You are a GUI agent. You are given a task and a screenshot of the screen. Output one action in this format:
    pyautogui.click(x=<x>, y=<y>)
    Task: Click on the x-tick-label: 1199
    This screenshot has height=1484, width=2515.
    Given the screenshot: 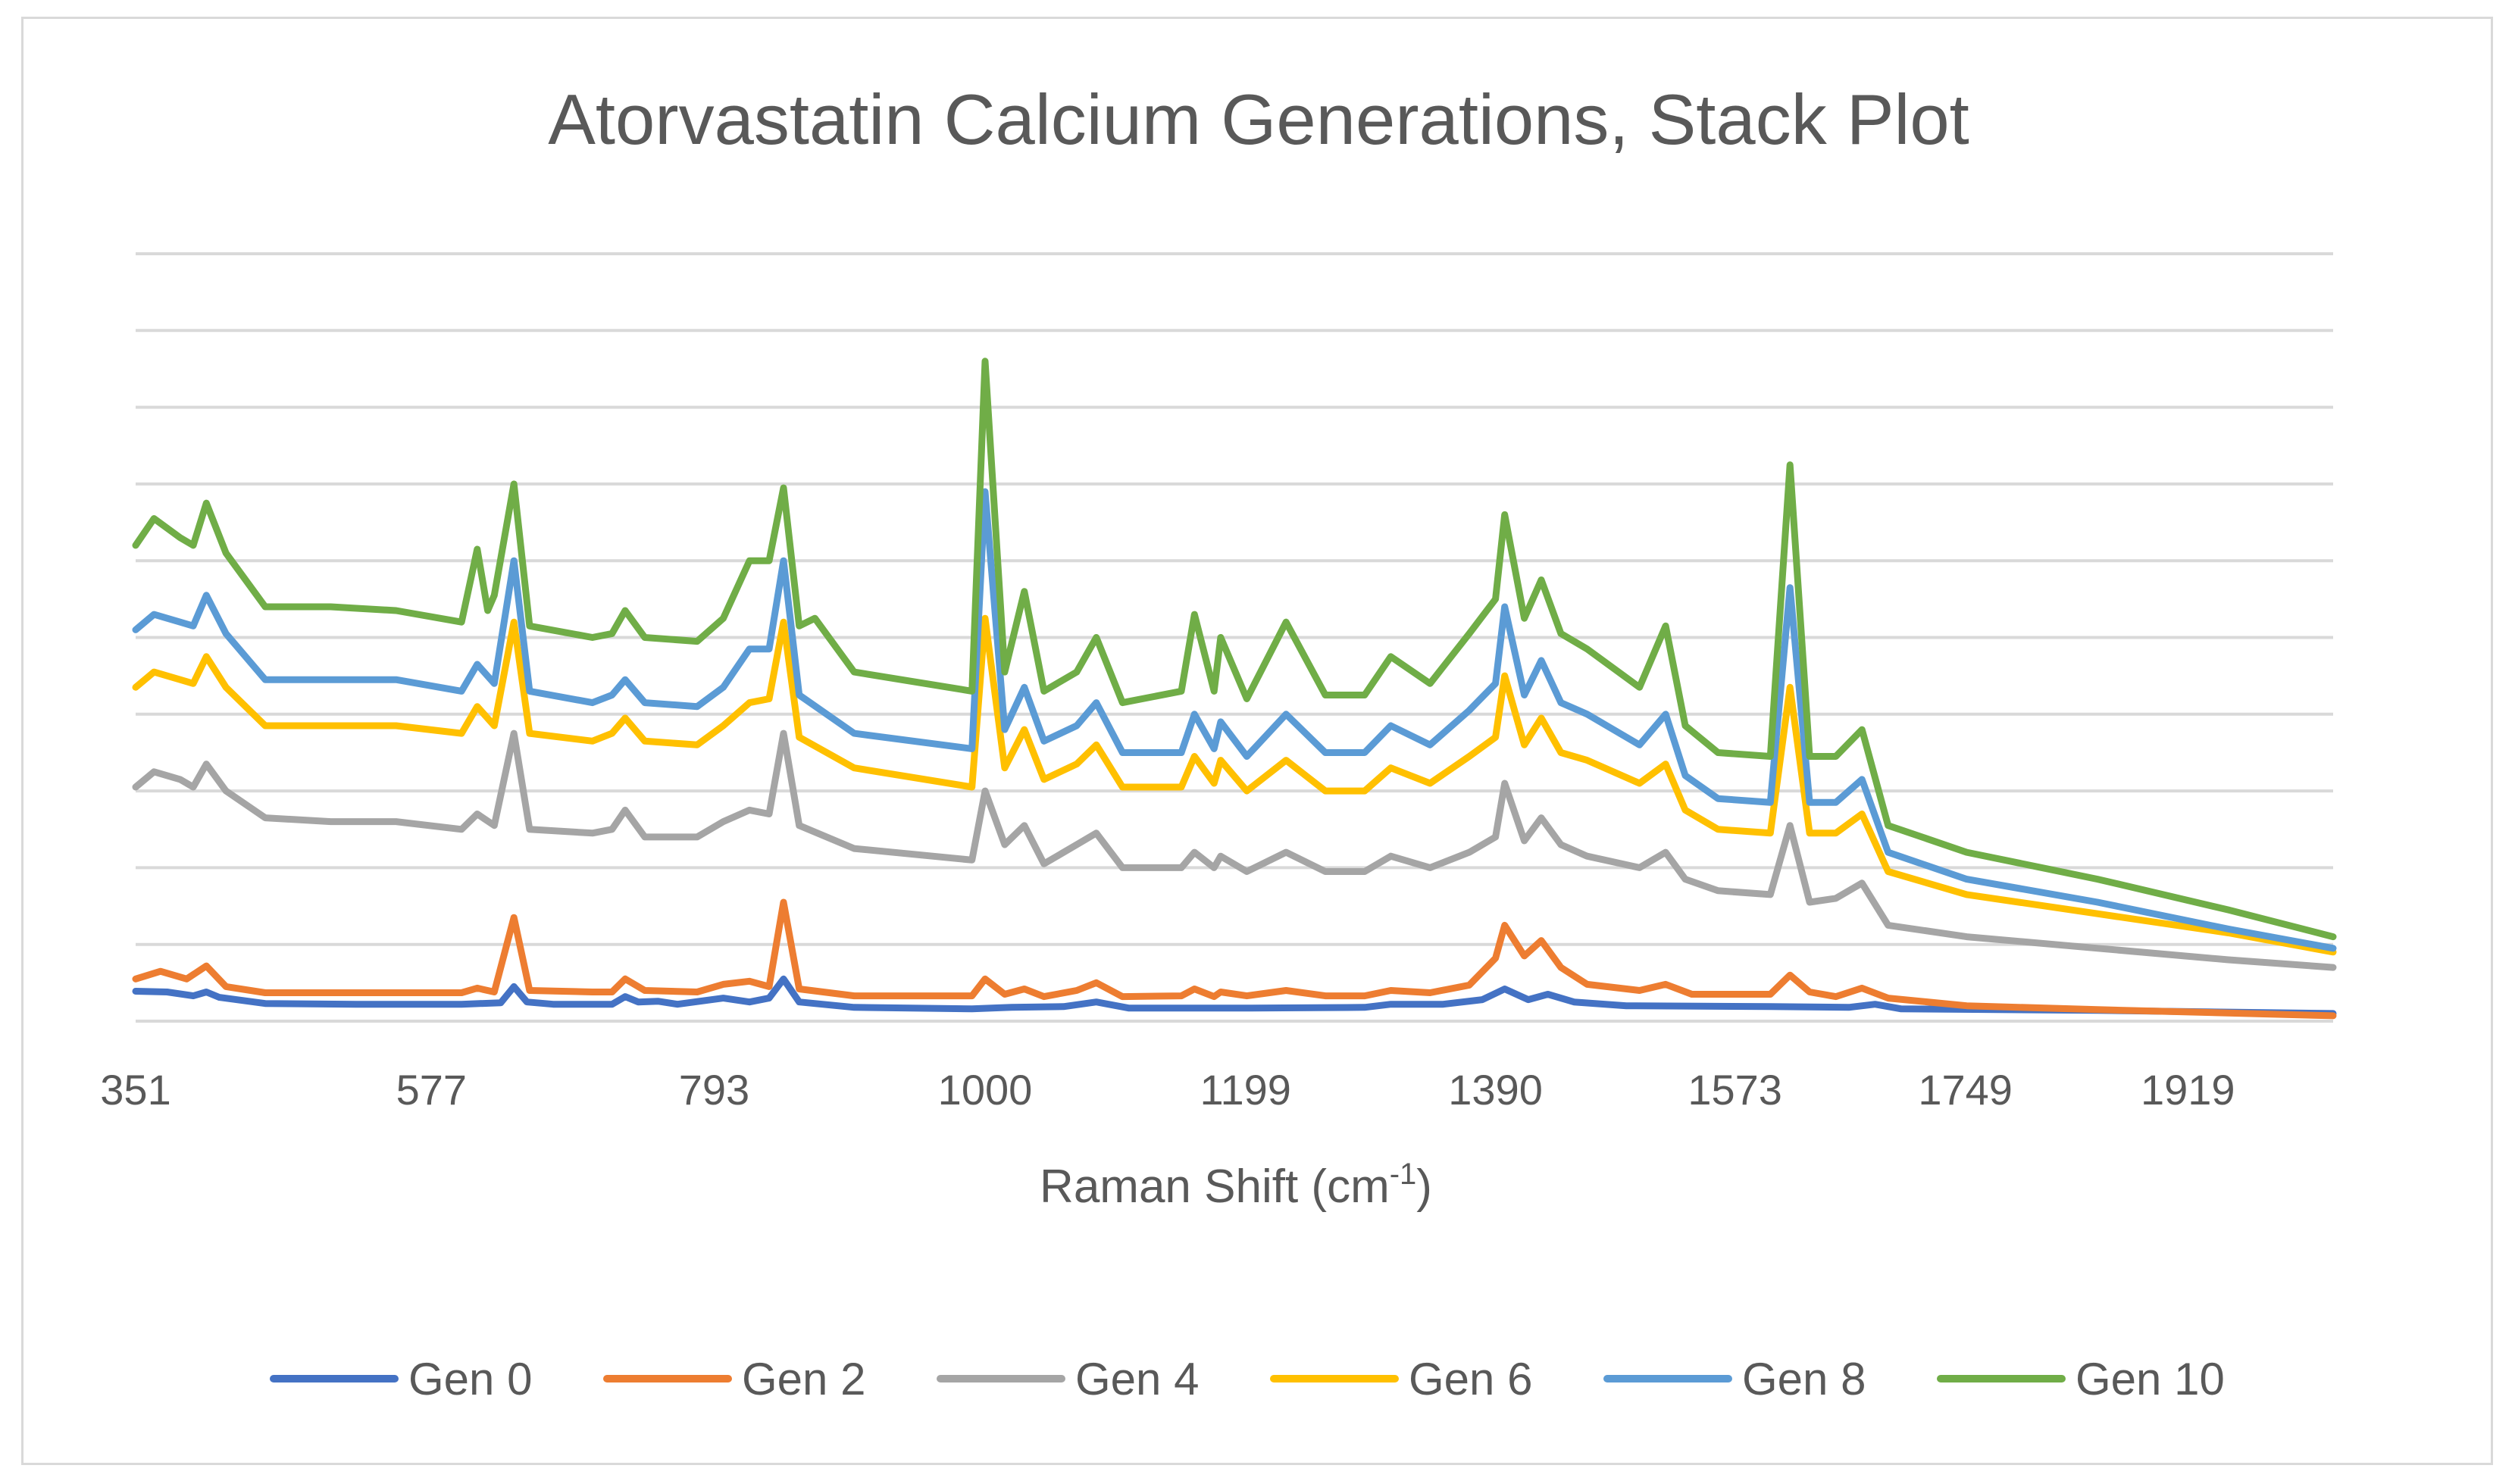 What is the action you would take?
    pyautogui.click(x=1245, y=1090)
    